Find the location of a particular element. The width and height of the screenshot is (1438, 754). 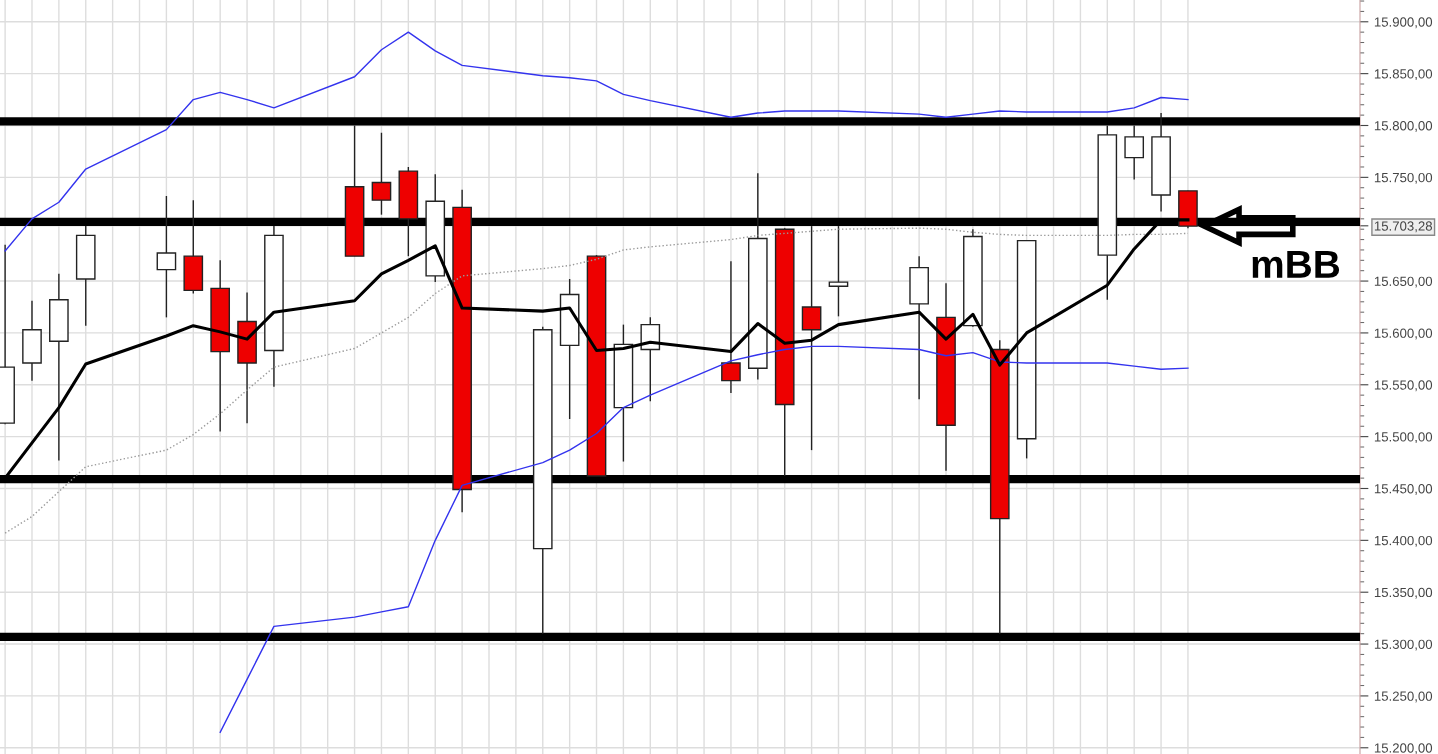

y-tick-label: 15.450,00 is located at coordinates (1403, 489).